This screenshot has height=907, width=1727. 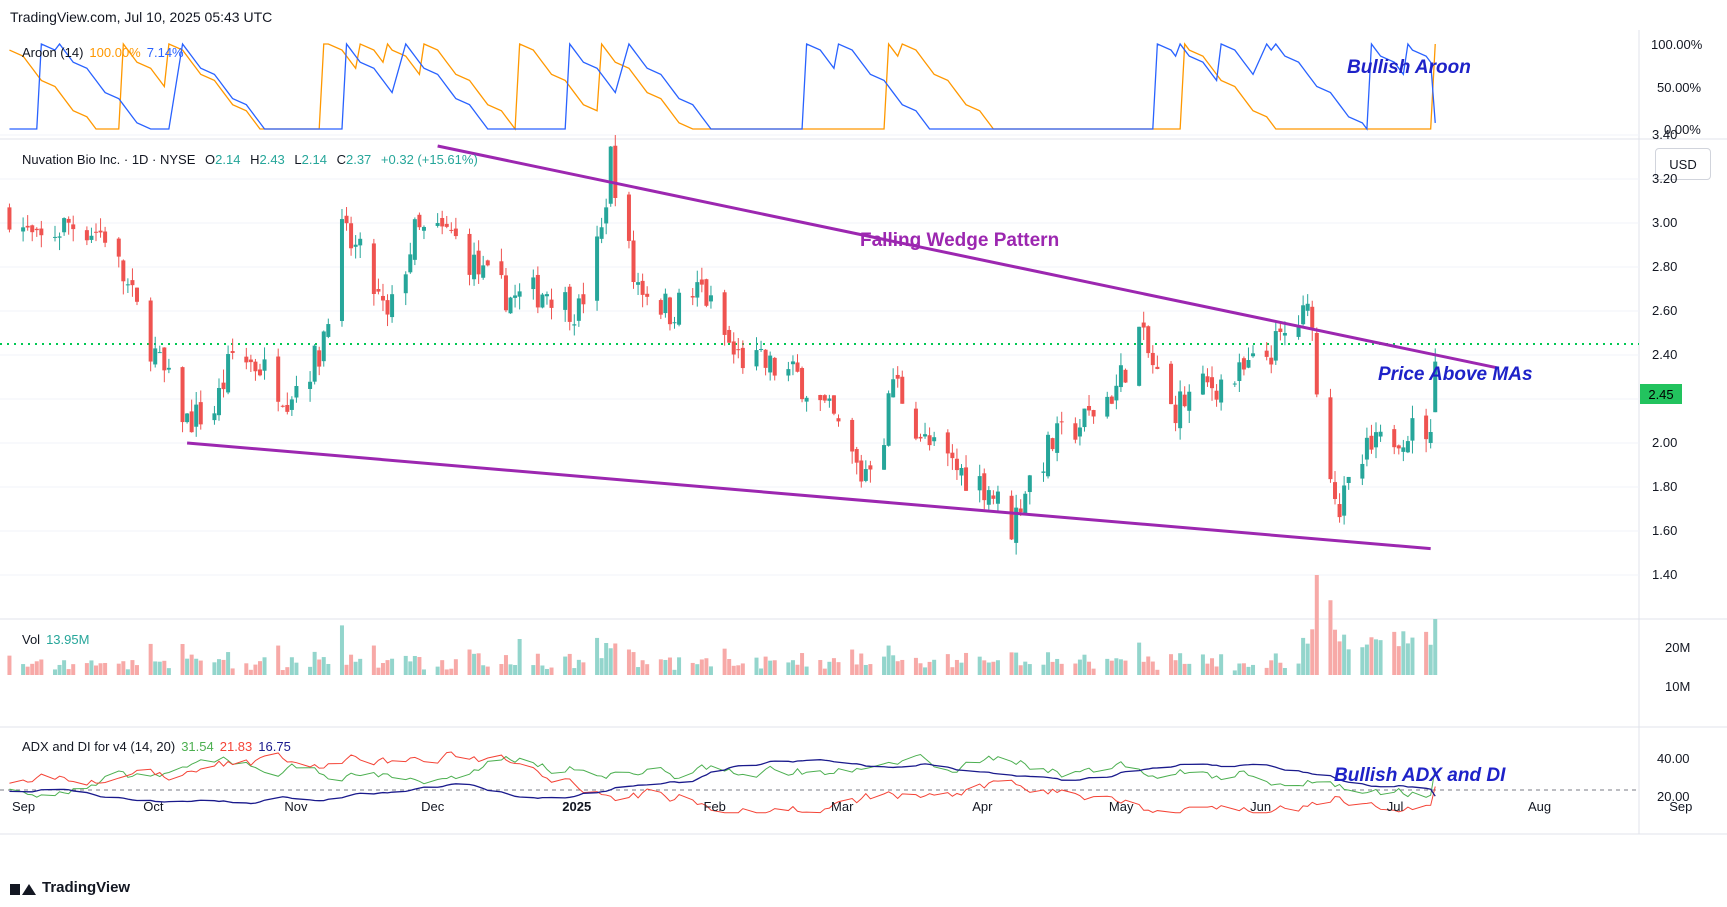 What do you see at coordinates (819, 782) in the screenshot?
I see `adx-di-indicator` at bounding box center [819, 782].